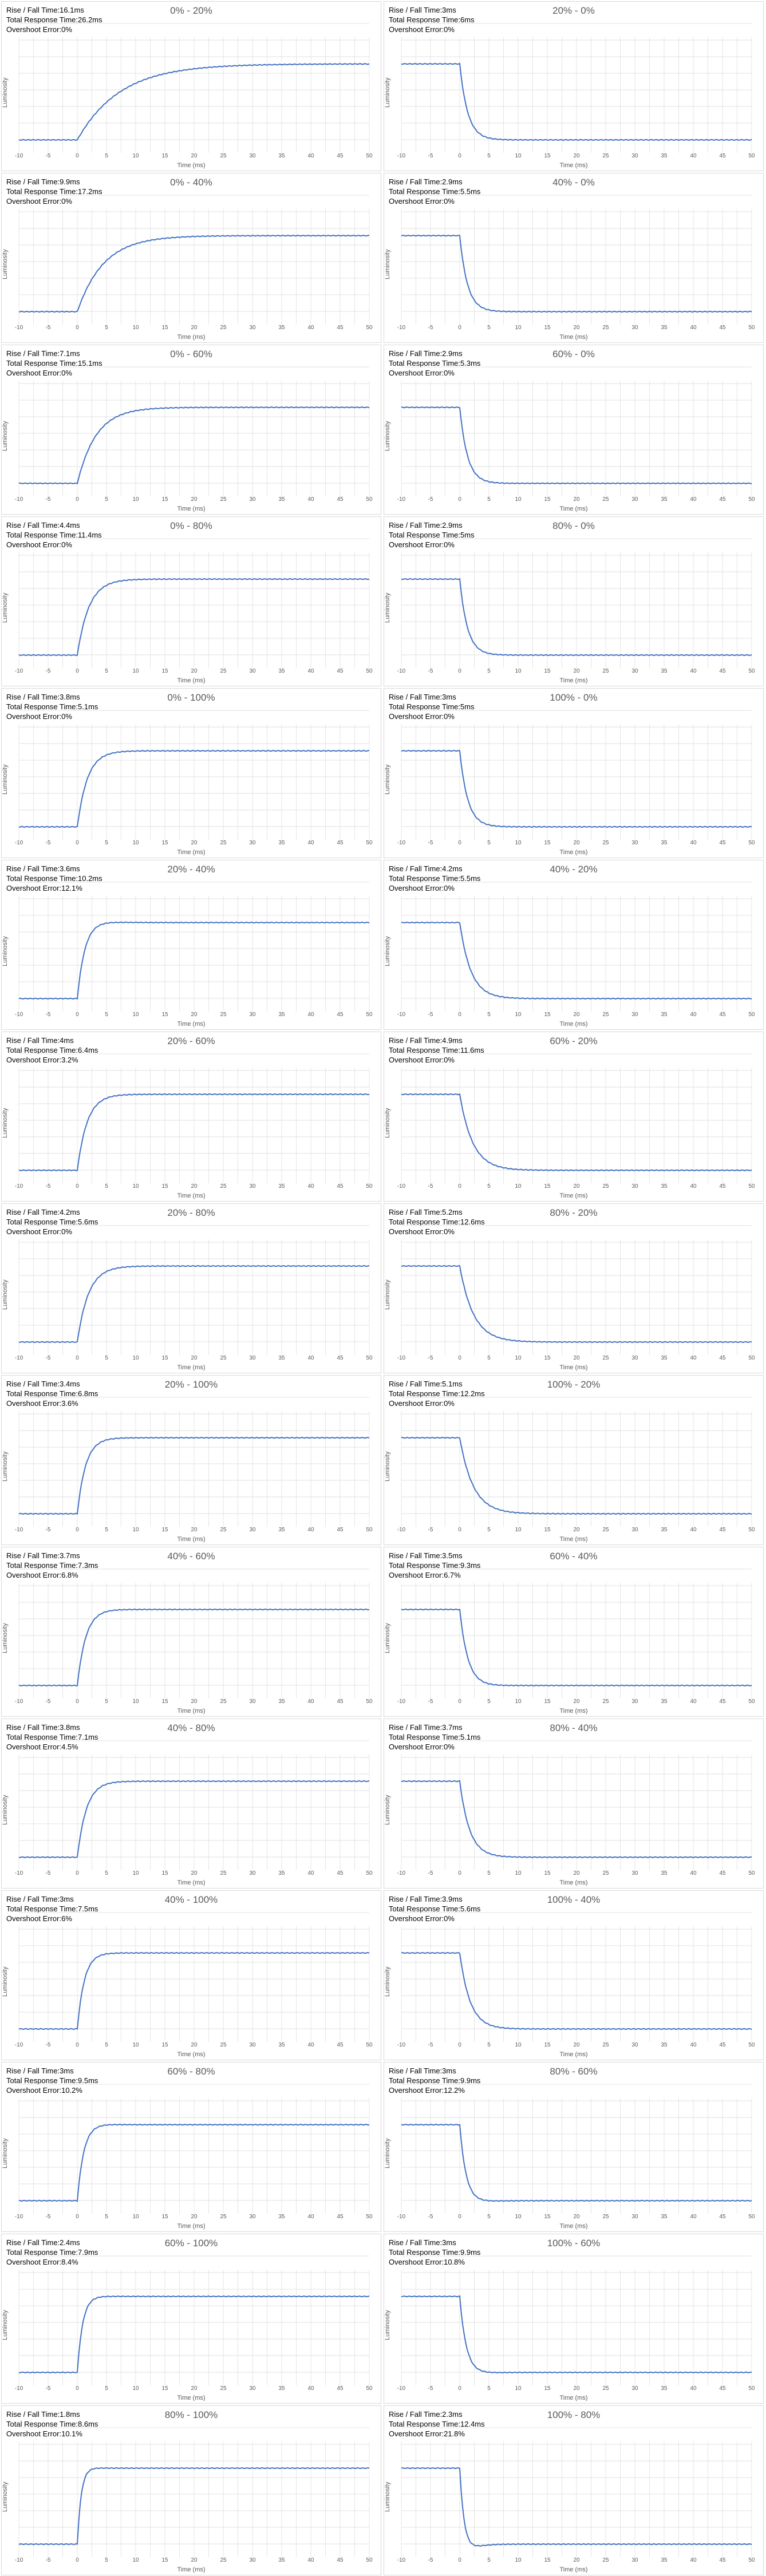 This screenshot has height=2576, width=766. Describe the element at coordinates (573, 182) in the screenshot. I see `chart-title: 40% - 0%` at that location.